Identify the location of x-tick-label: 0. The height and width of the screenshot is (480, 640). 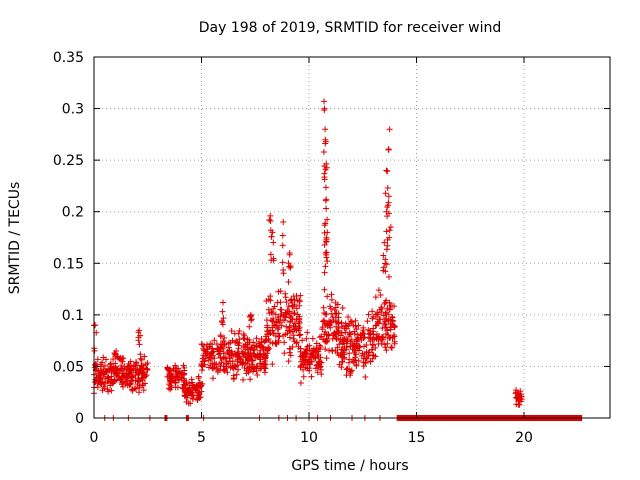
(94, 438).